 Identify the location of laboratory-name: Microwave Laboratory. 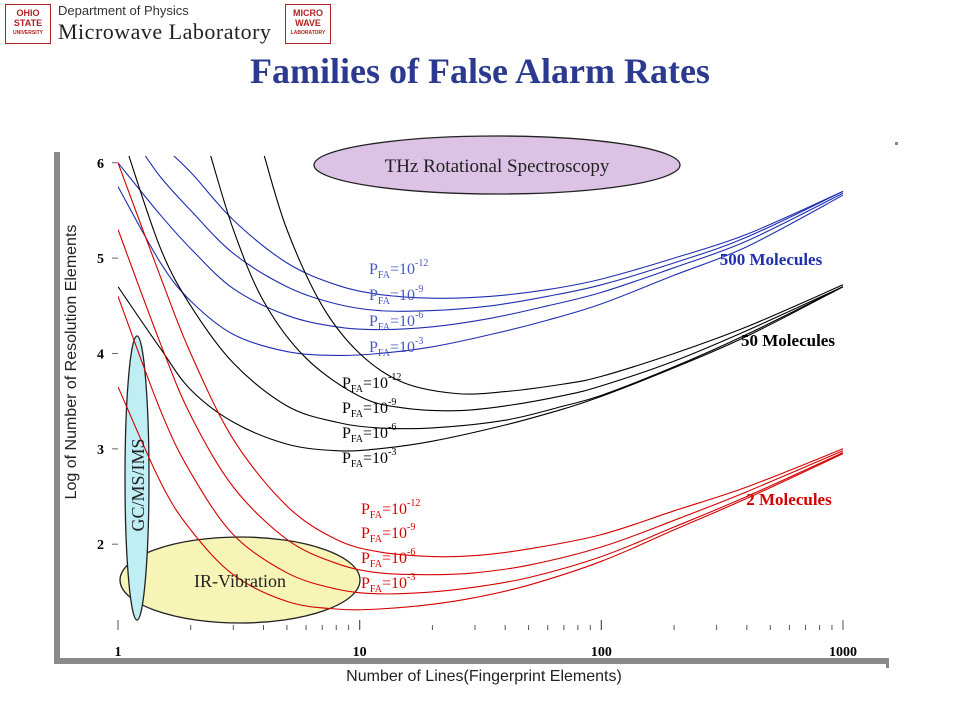
(165, 31).